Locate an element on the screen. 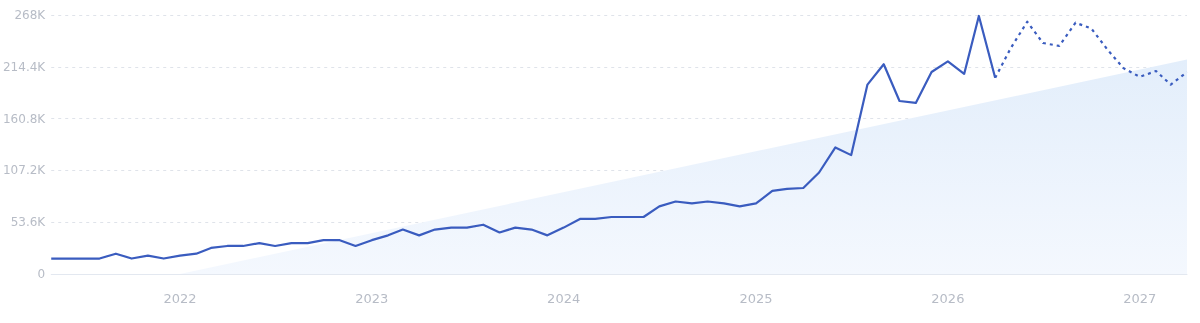 This screenshot has width=1200, height=323. x-tick-label: 2022 is located at coordinates (180, 298).